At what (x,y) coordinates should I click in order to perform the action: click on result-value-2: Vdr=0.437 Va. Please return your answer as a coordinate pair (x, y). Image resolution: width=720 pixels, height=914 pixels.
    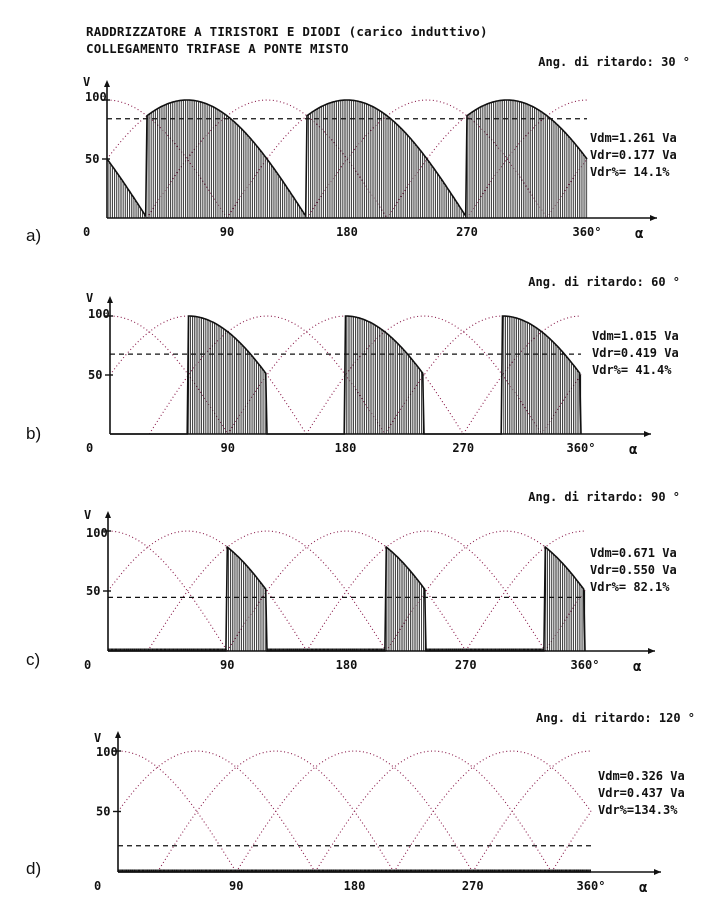
    Looking at the image, I should click on (641, 793).